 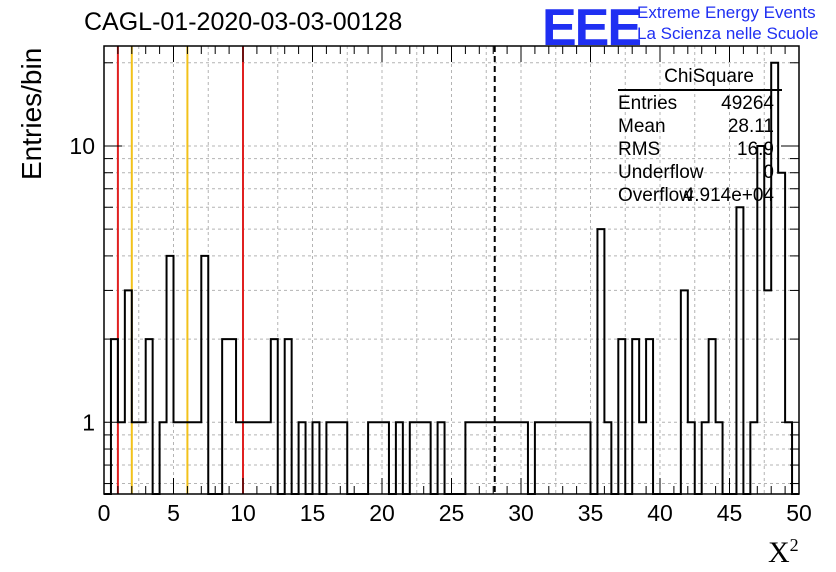 I want to click on x-tick-label: 10, so click(x=243, y=513).